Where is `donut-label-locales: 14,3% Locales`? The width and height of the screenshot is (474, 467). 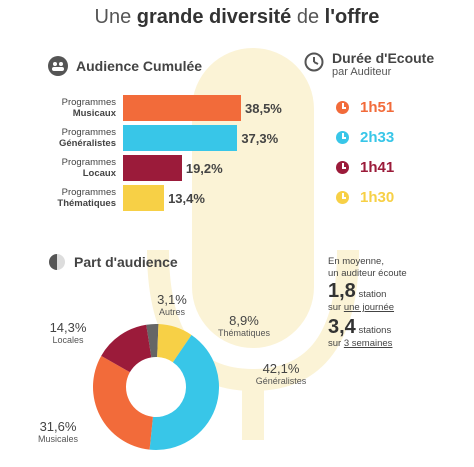 donut-label-locales: 14,3% Locales is located at coordinates (68, 332).